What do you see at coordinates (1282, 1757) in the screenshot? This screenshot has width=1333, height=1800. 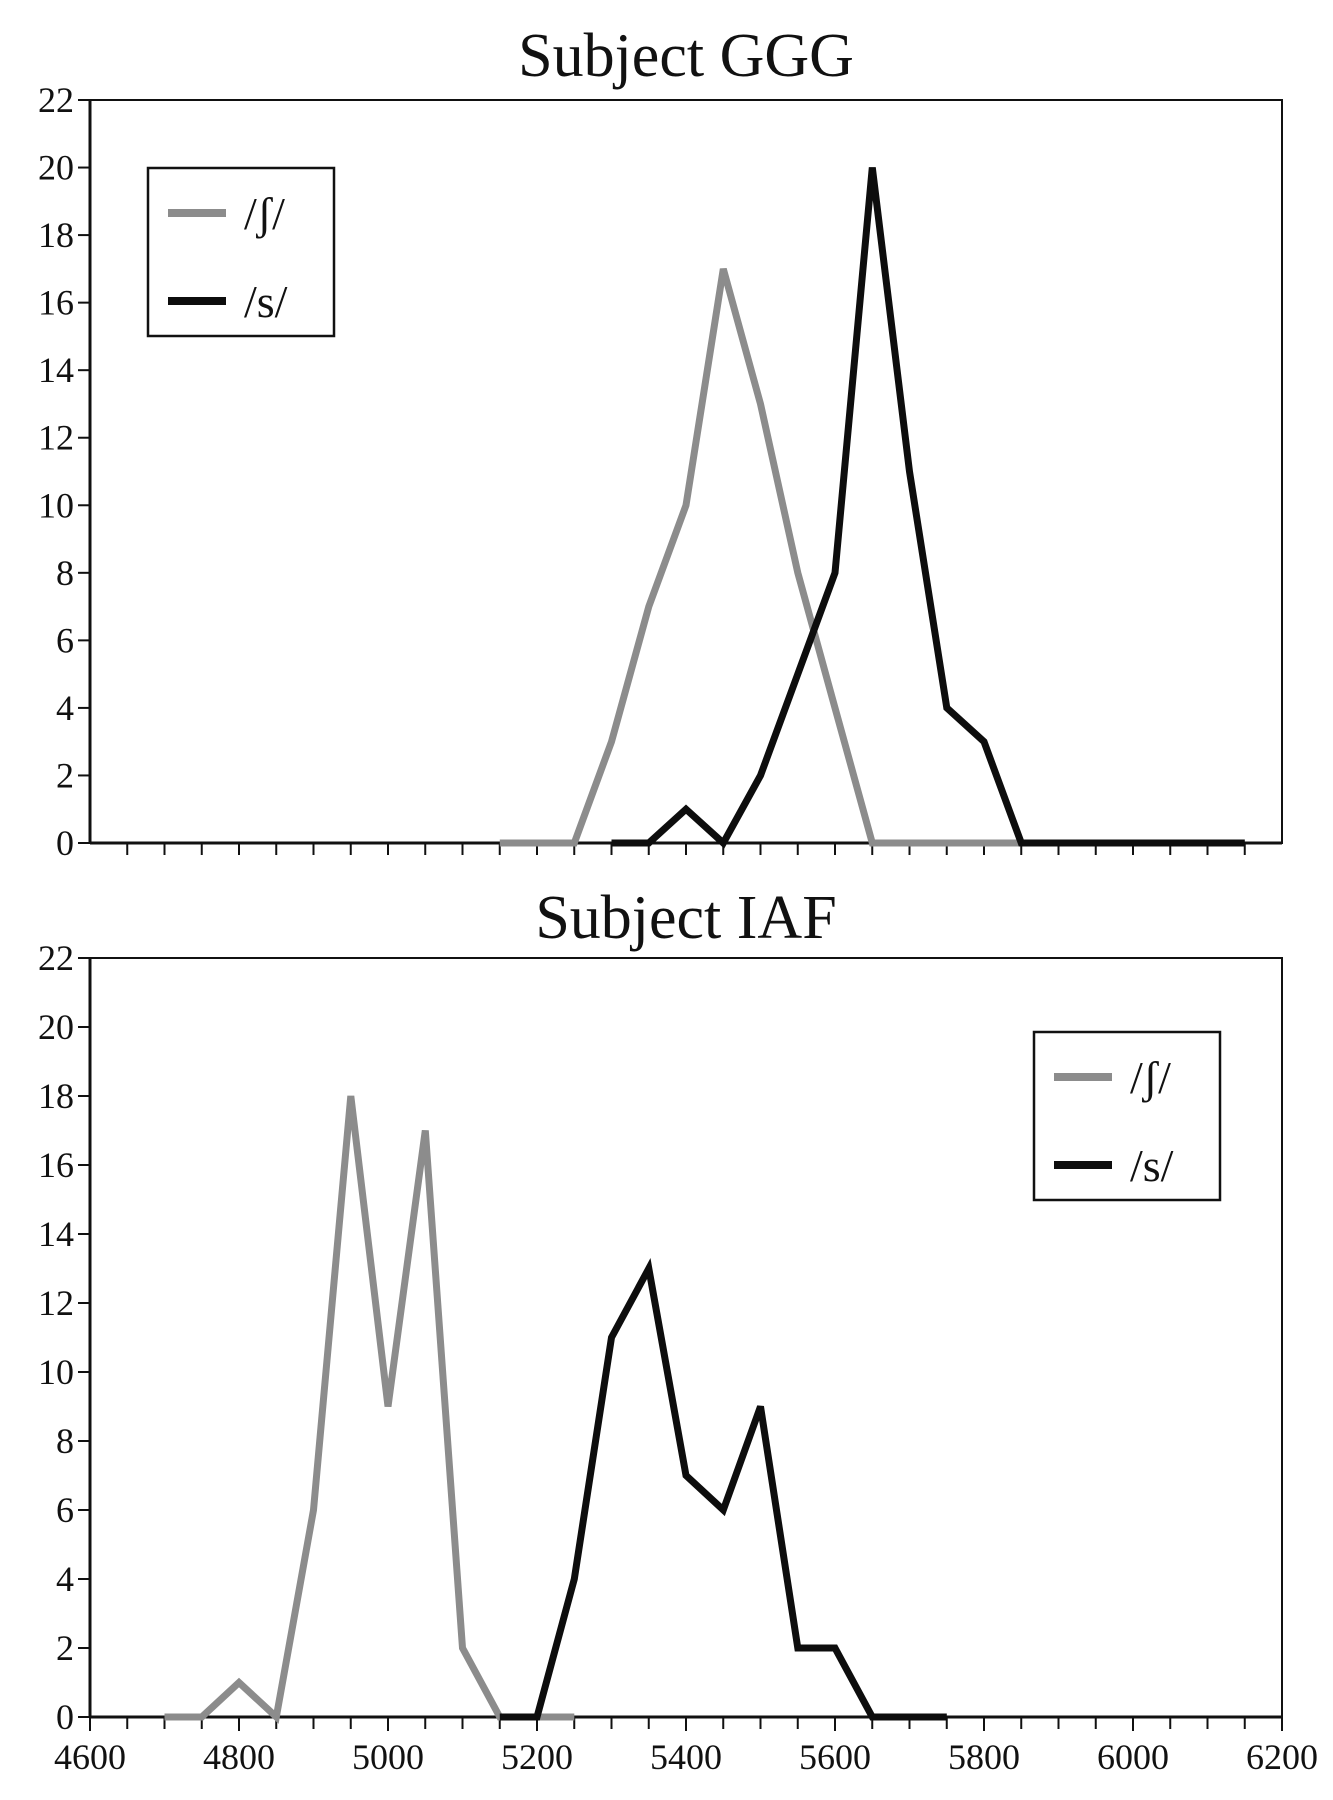 I see `x-tick-label: 6200` at bounding box center [1282, 1757].